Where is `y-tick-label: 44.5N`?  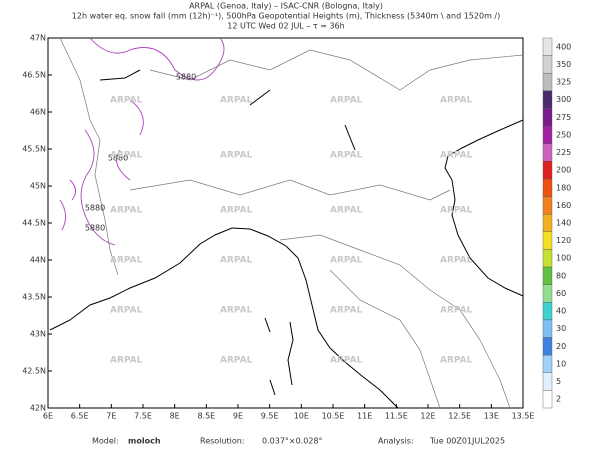 y-tick-label: 44.5N is located at coordinates (34, 223).